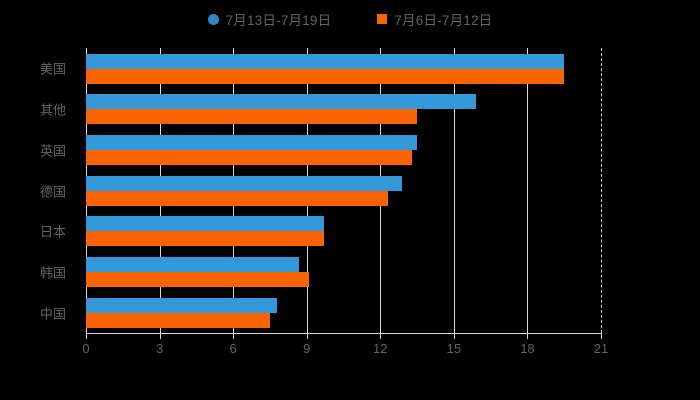  I want to click on legend-label-series-1: 7月6日-7月12日, so click(443, 20).